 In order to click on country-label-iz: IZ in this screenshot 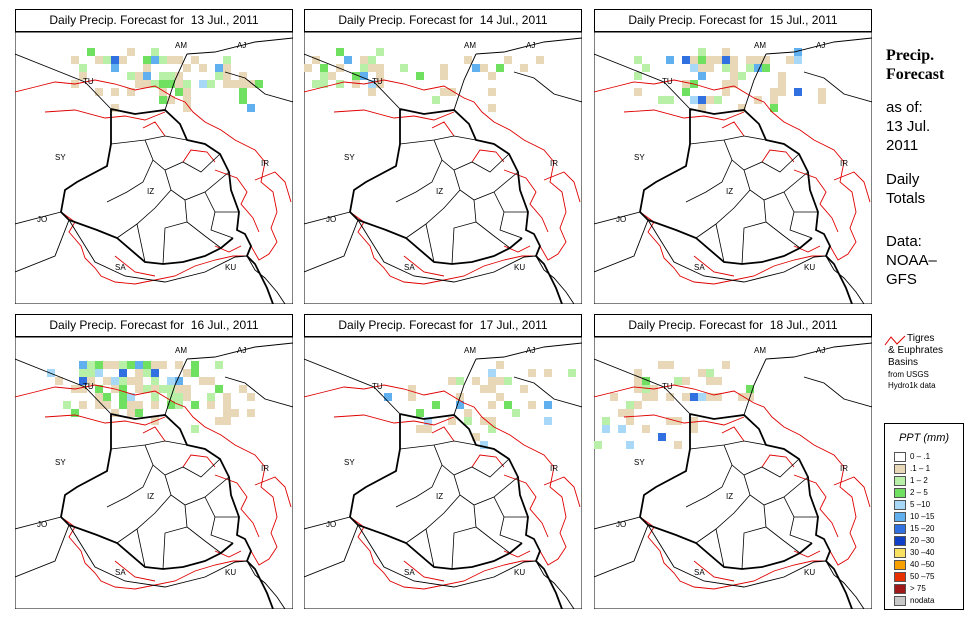, I will do `click(729, 496)`.